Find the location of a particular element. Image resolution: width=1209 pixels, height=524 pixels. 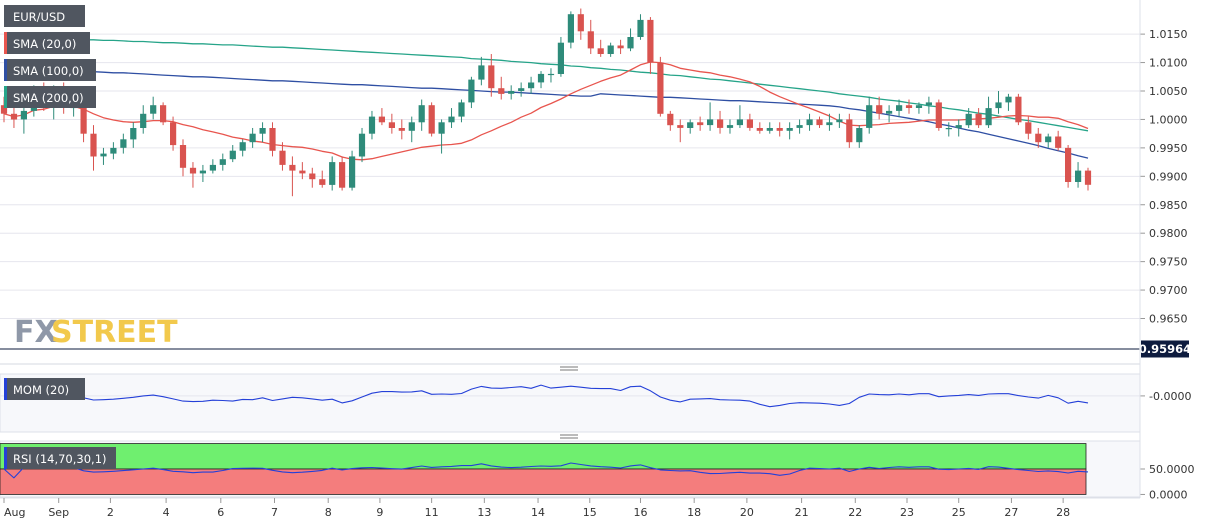

legend-sma100: SMA (100,0) is located at coordinates (50, 70).